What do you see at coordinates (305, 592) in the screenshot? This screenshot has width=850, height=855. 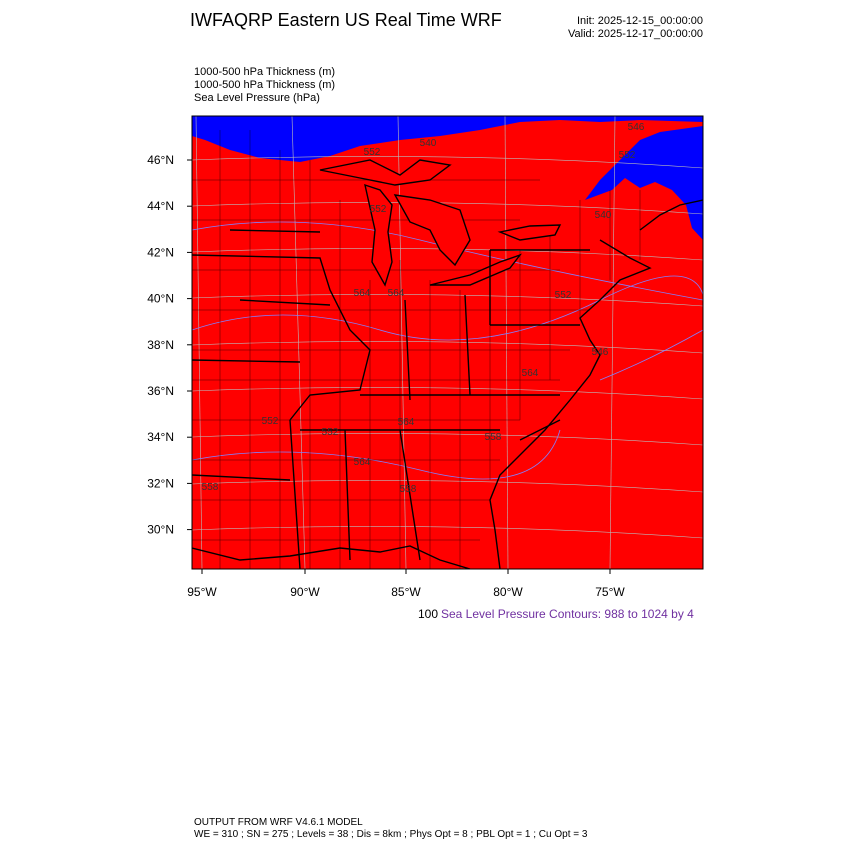 I see `lon-label: 90°W` at bounding box center [305, 592].